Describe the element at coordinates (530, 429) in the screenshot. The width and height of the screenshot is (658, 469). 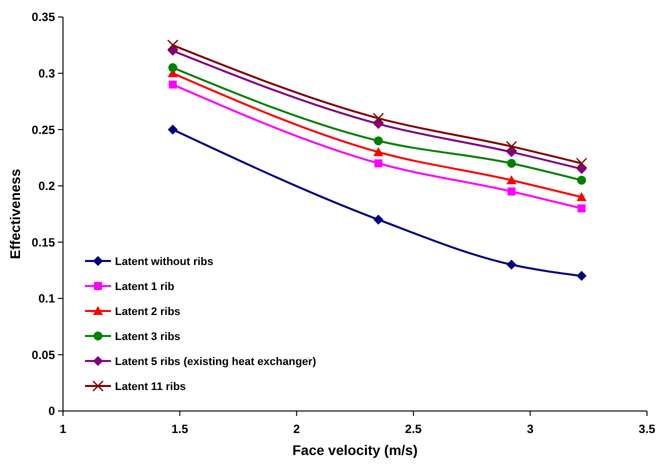
I see `x-tick-label: 3` at that location.